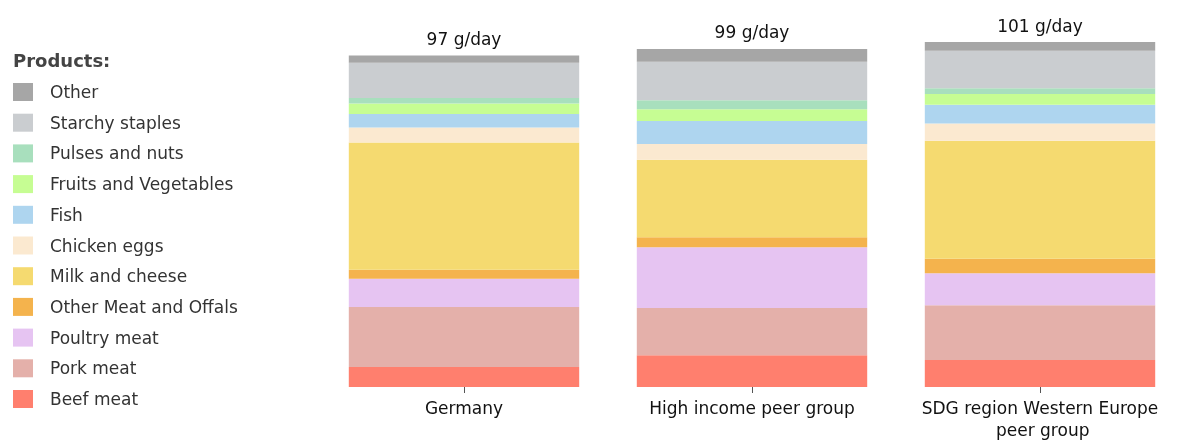 Image resolution: width=1184 pixels, height=448 pixels. I want to click on total-label: 101 g/day, so click(1040, 25).